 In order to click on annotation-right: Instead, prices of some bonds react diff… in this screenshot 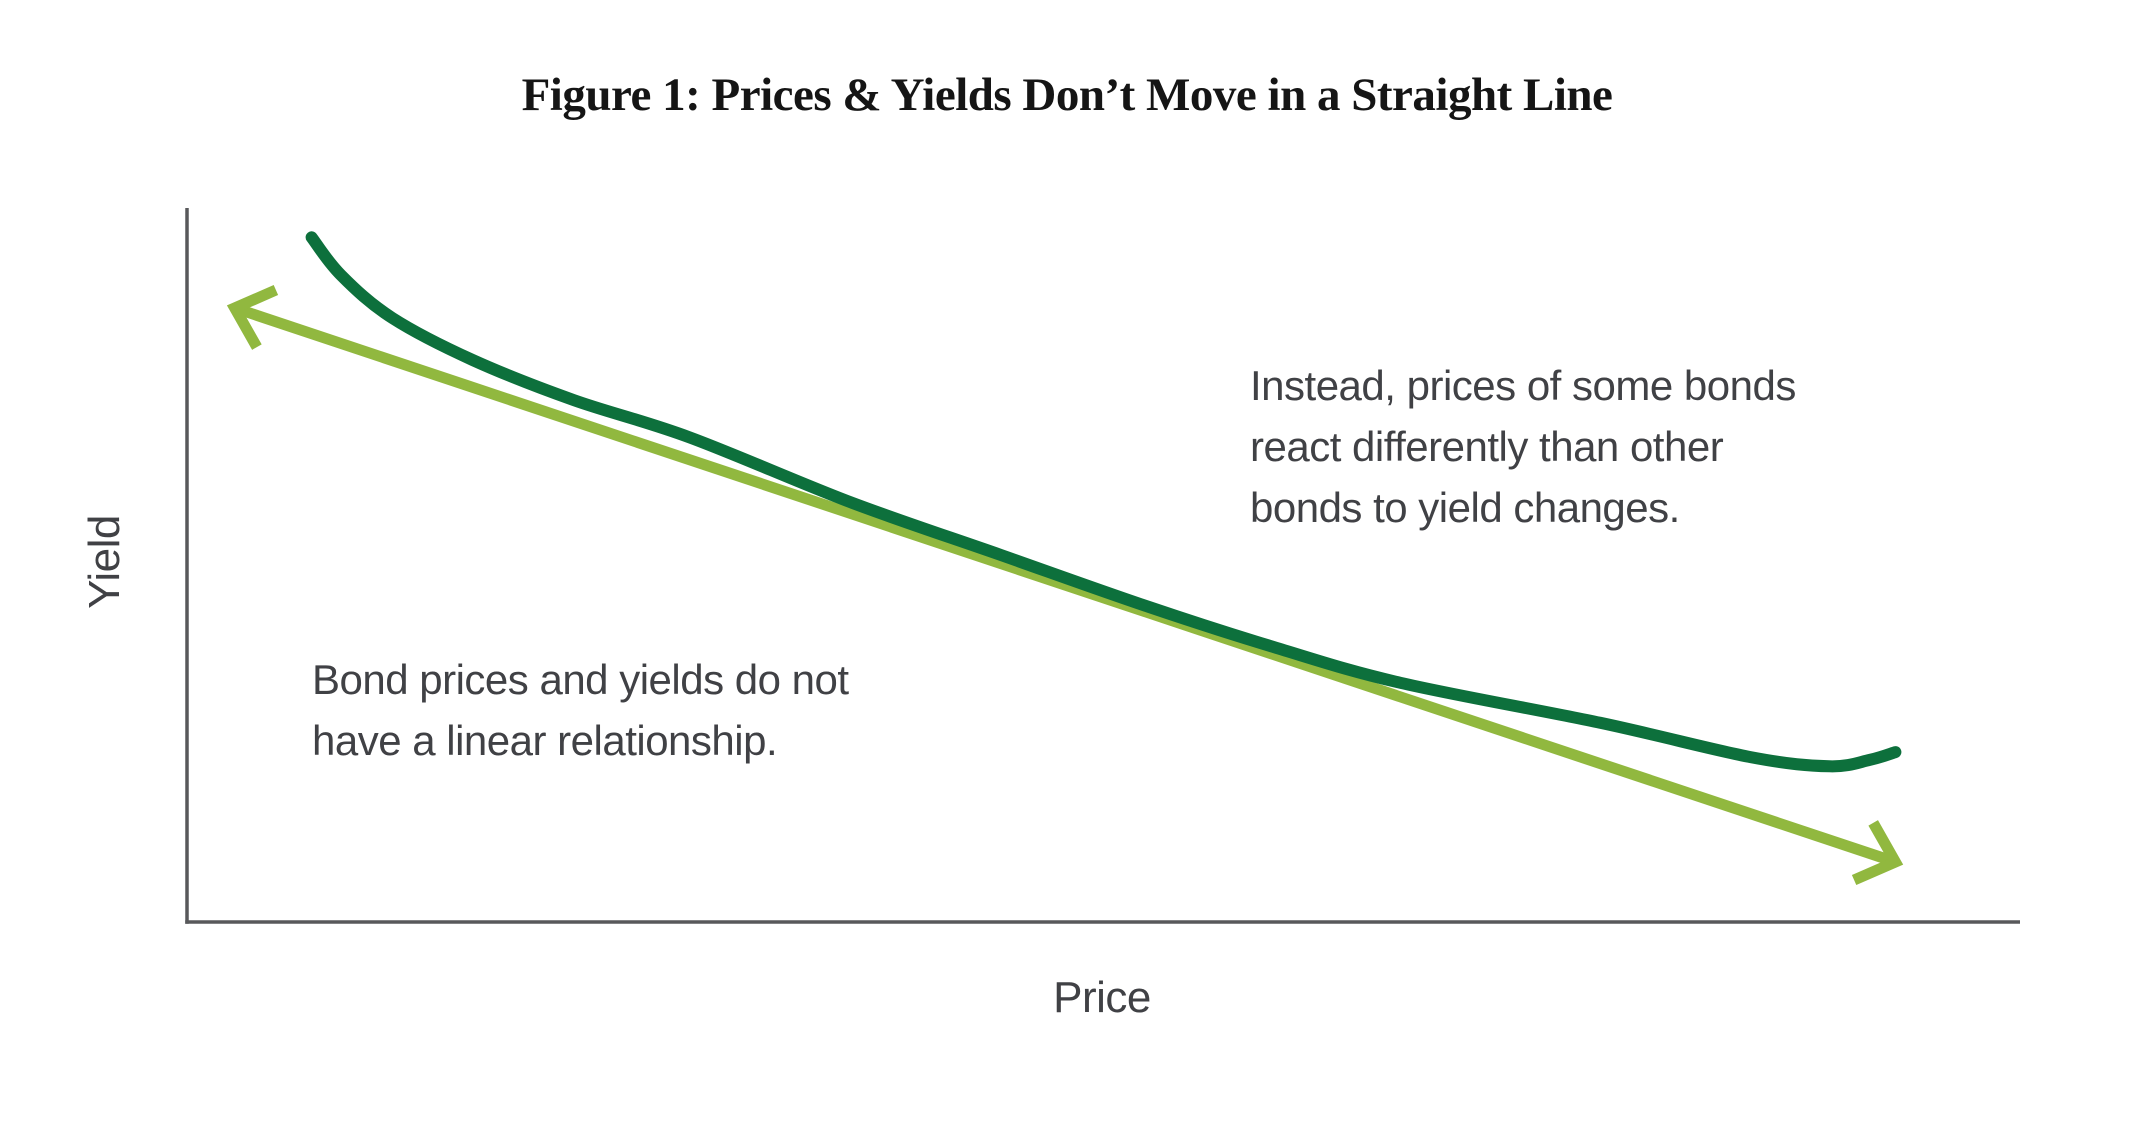, I will do `click(1523, 446)`.